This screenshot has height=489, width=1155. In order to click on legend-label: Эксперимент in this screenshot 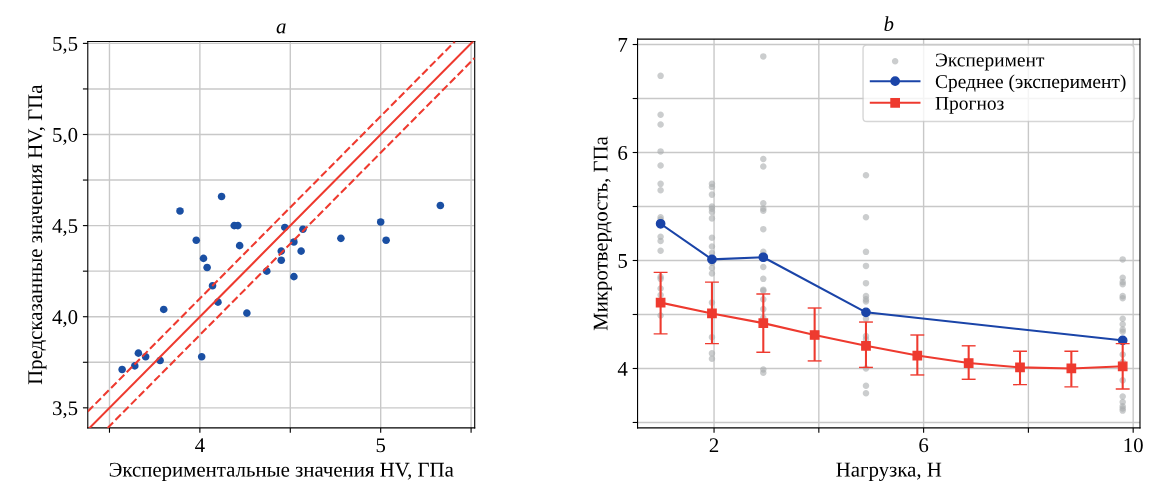, I will do `click(990, 62)`.